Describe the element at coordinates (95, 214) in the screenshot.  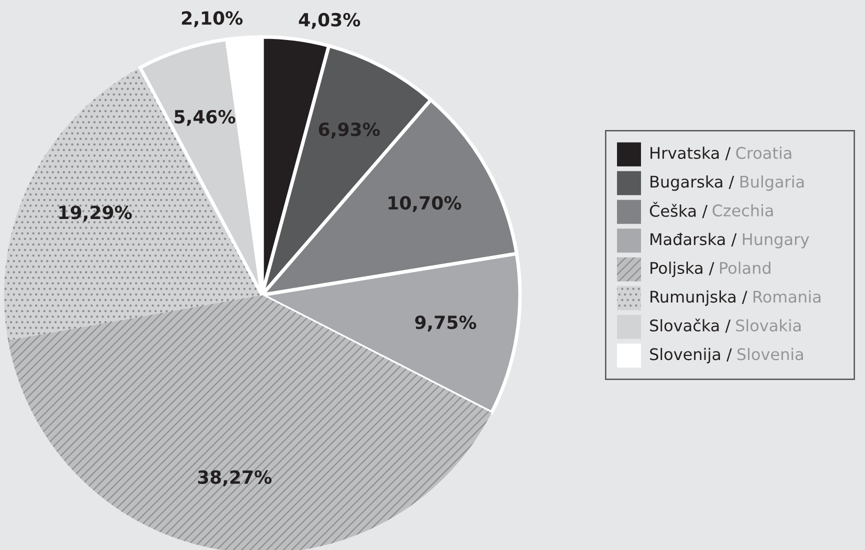
I see `data-label: 19,29%` at that location.